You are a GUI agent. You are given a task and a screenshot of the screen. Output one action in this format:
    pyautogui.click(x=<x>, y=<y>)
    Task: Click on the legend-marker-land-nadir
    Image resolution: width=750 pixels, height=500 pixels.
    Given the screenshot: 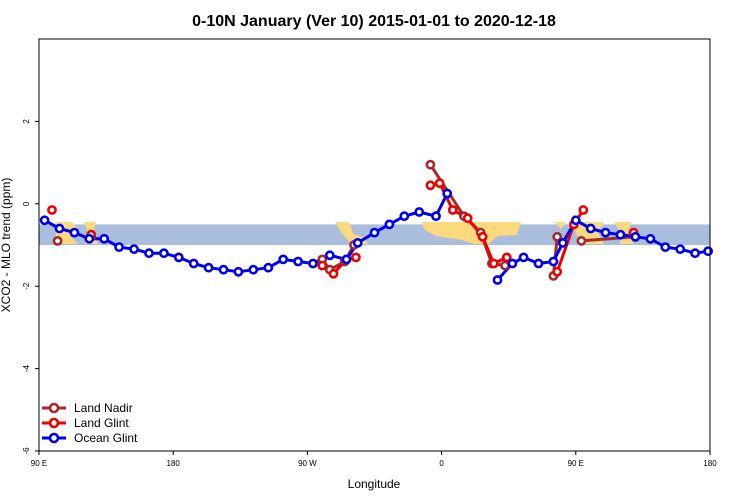 What is the action you would take?
    pyautogui.click(x=54, y=408)
    